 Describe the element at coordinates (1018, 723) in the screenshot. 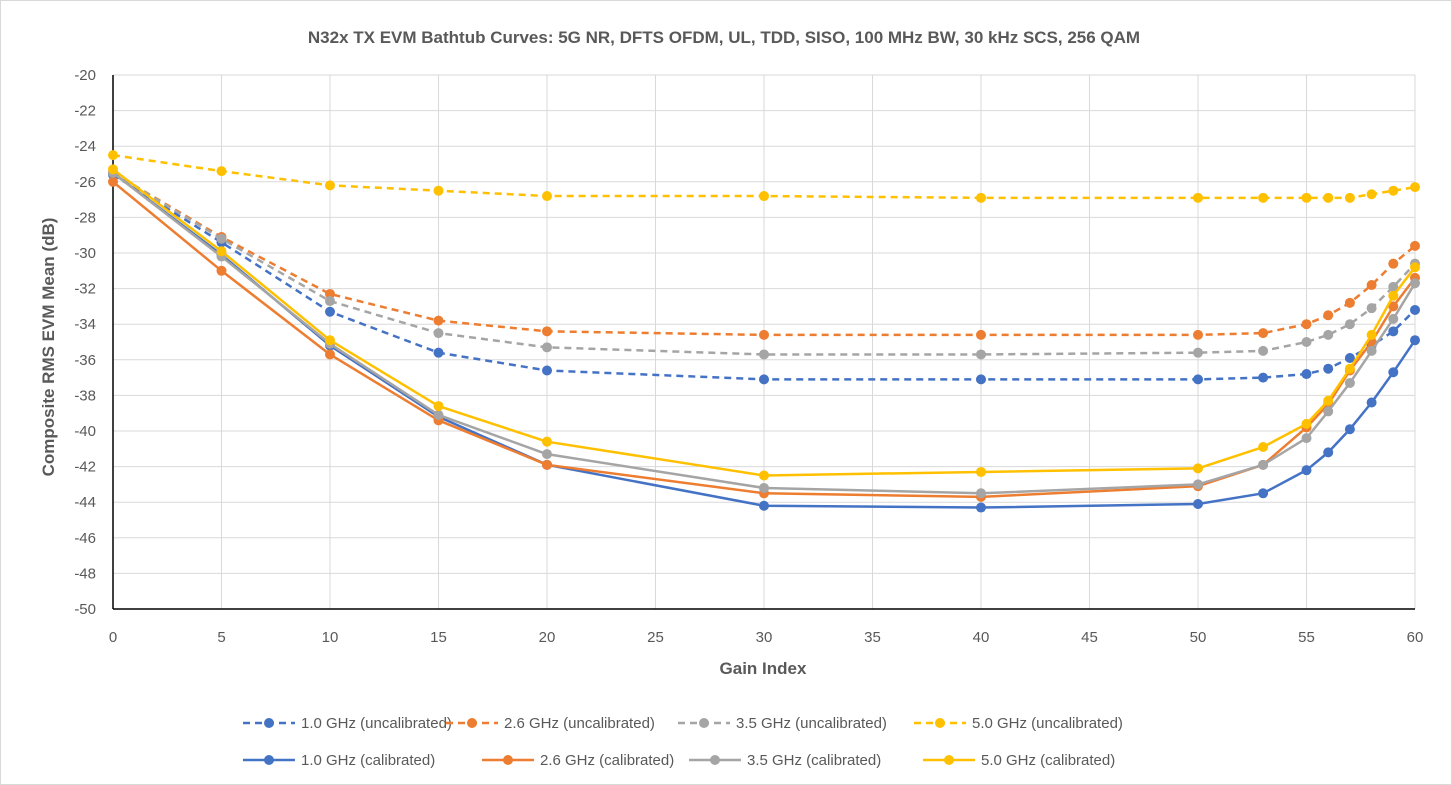

I see `legend-item: 5.0 GHz (uncalibrated)` at that location.